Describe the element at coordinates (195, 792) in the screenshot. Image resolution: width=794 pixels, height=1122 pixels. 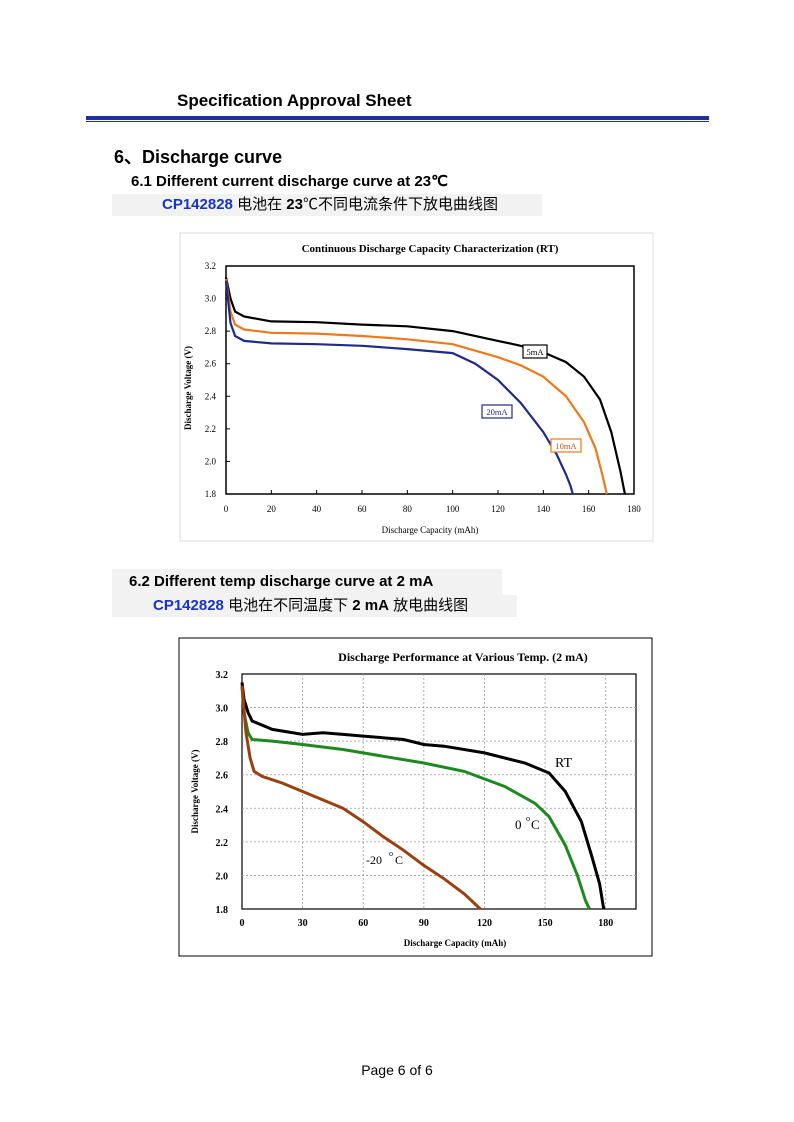
I see `chart-2-y-axis-label: Discharge Voltage (V)` at that location.